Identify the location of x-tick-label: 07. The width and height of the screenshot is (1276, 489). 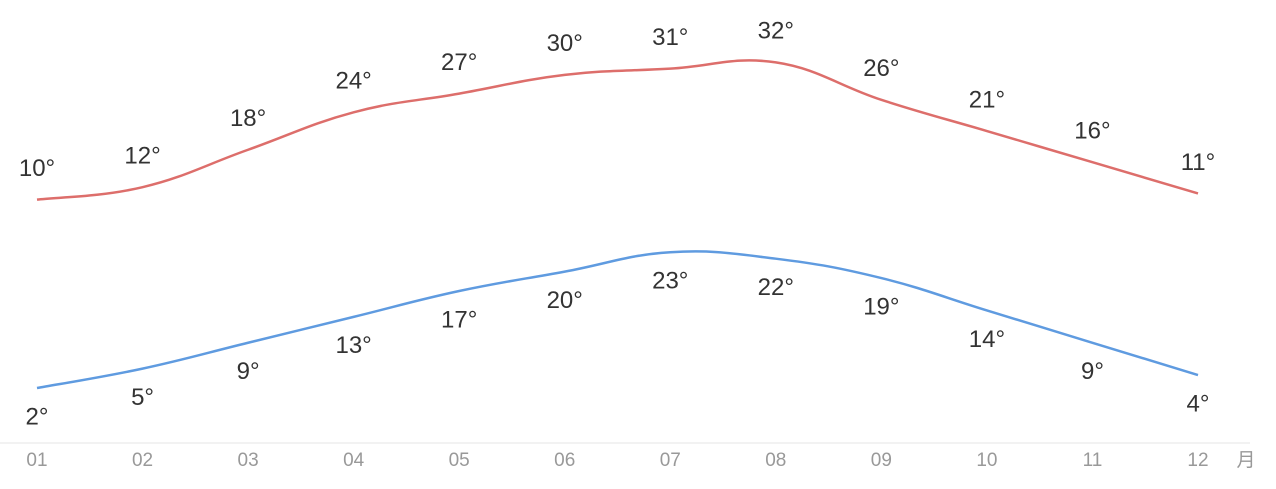
(670, 460).